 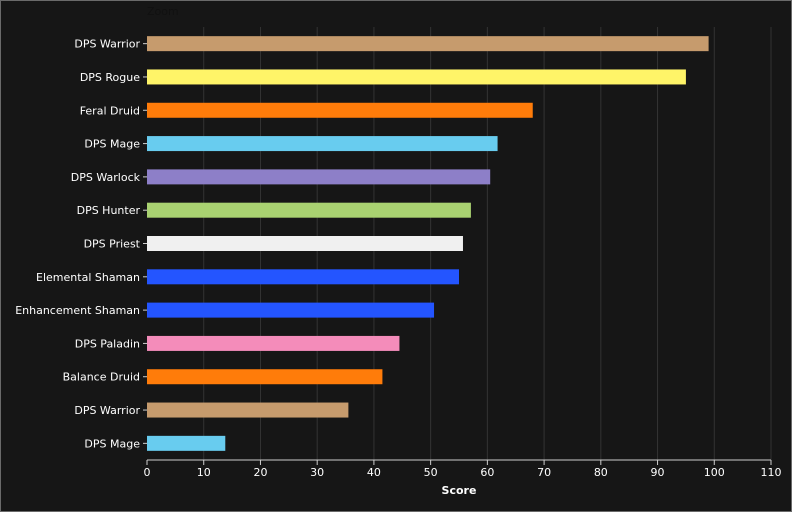 I want to click on x-tick-label: 40, so click(x=374, y=472).